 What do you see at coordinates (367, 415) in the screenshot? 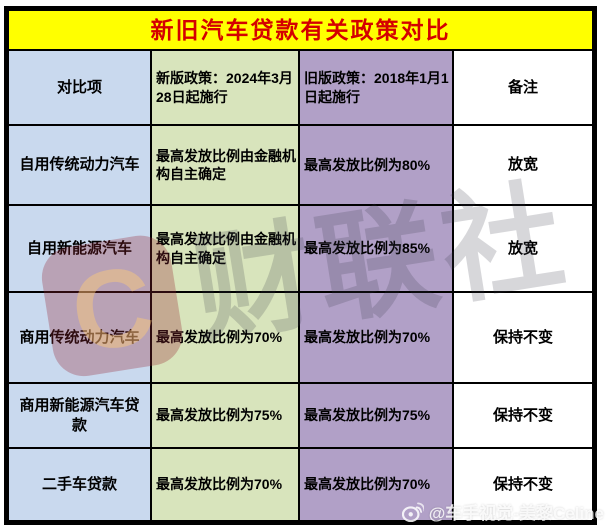
I see `cell-r3-c2-label: 最高发放比例为75%` at bounding box center [367, 415].